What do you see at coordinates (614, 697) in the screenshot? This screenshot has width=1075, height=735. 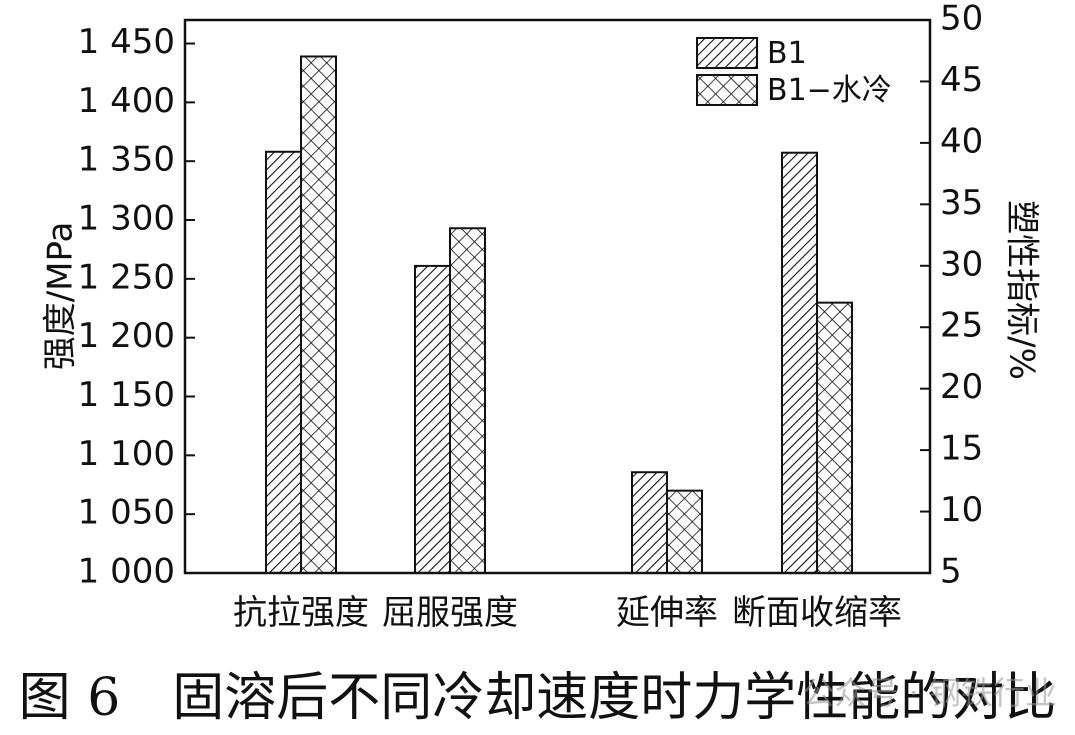 I see `figure-title: 固溶后不同冷却速度时力学性能的对比` at bounding box center [614, 697].